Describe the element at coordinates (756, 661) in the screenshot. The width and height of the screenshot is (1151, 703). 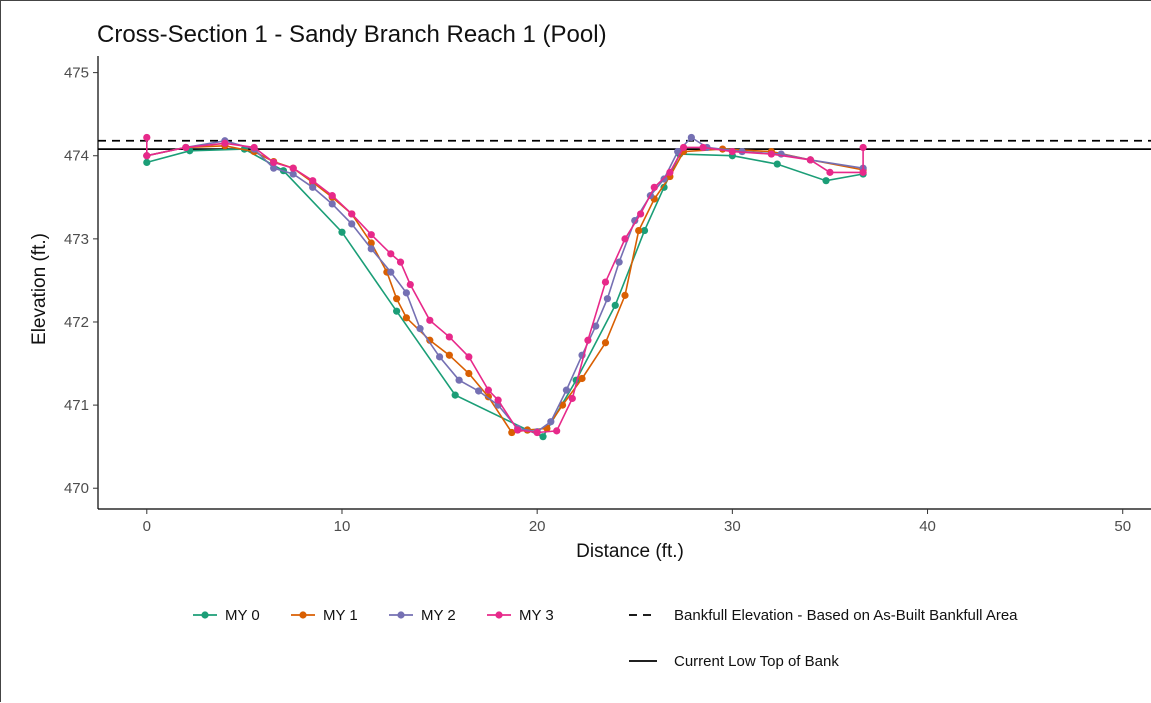
I see `legend-label: Current Low Top of Bank` at that location.